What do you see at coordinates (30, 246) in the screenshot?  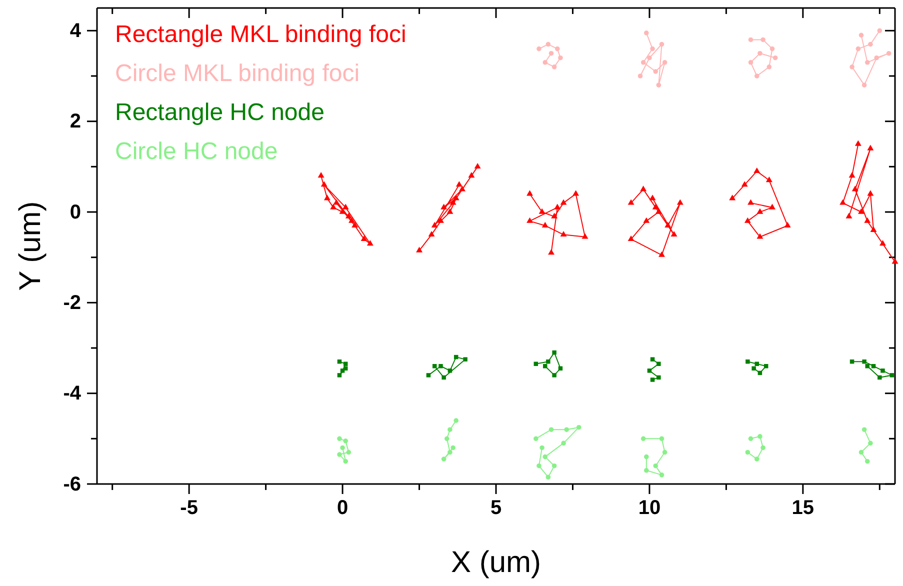 I see `y-axis-title: Y (um)` at bounding box center [30, 246].